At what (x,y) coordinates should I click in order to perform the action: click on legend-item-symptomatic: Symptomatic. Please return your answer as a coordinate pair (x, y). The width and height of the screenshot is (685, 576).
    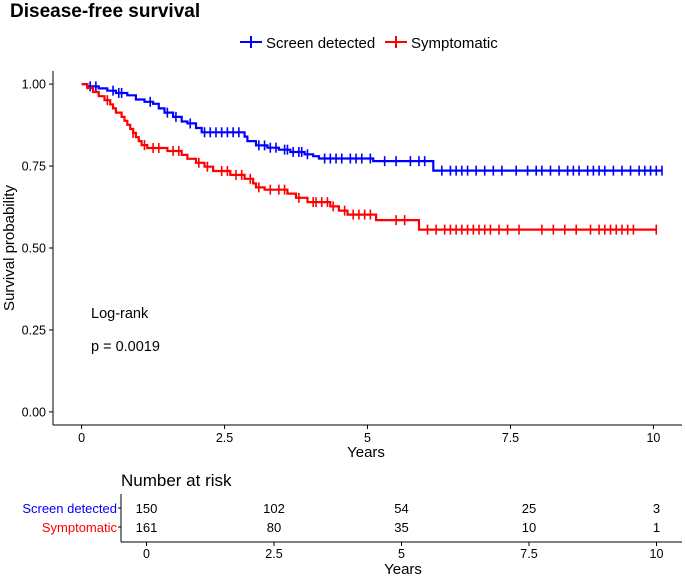
    Looking at the image, I should click on (441, 43).